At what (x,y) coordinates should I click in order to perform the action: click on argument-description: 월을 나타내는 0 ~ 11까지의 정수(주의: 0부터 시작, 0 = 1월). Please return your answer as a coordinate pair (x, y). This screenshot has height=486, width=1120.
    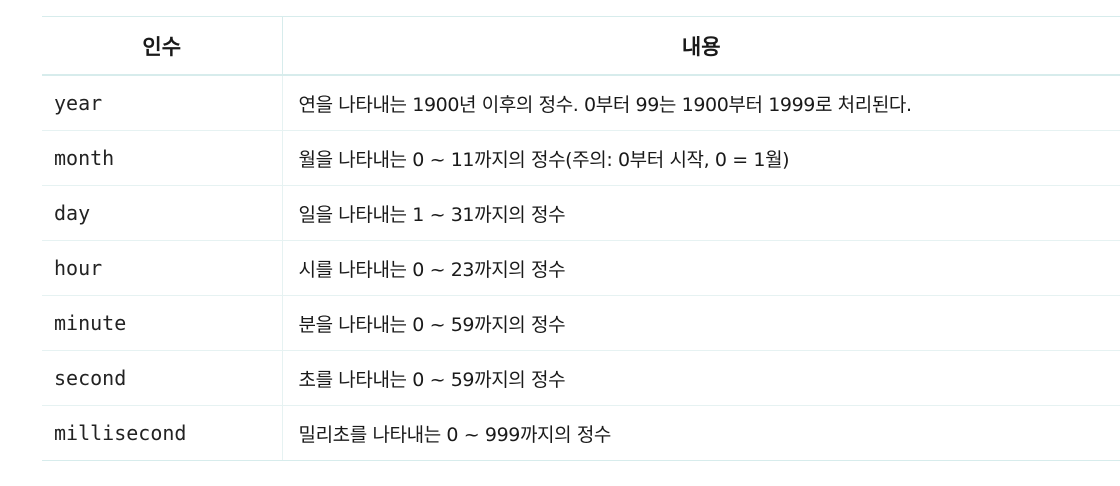
    Looking at the image, I should click on (701, 158).